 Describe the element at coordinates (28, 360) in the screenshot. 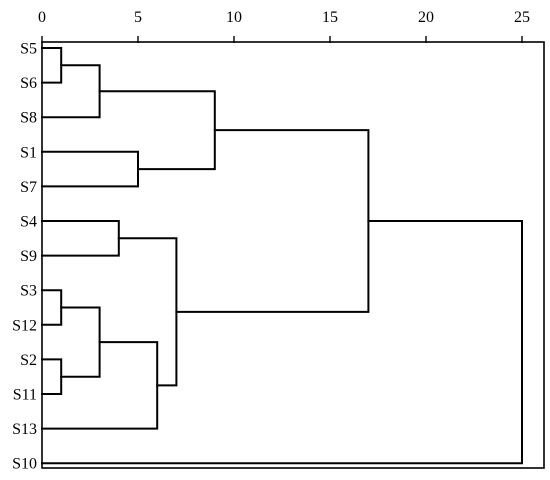

I see `leaf-label: S2` at that location.